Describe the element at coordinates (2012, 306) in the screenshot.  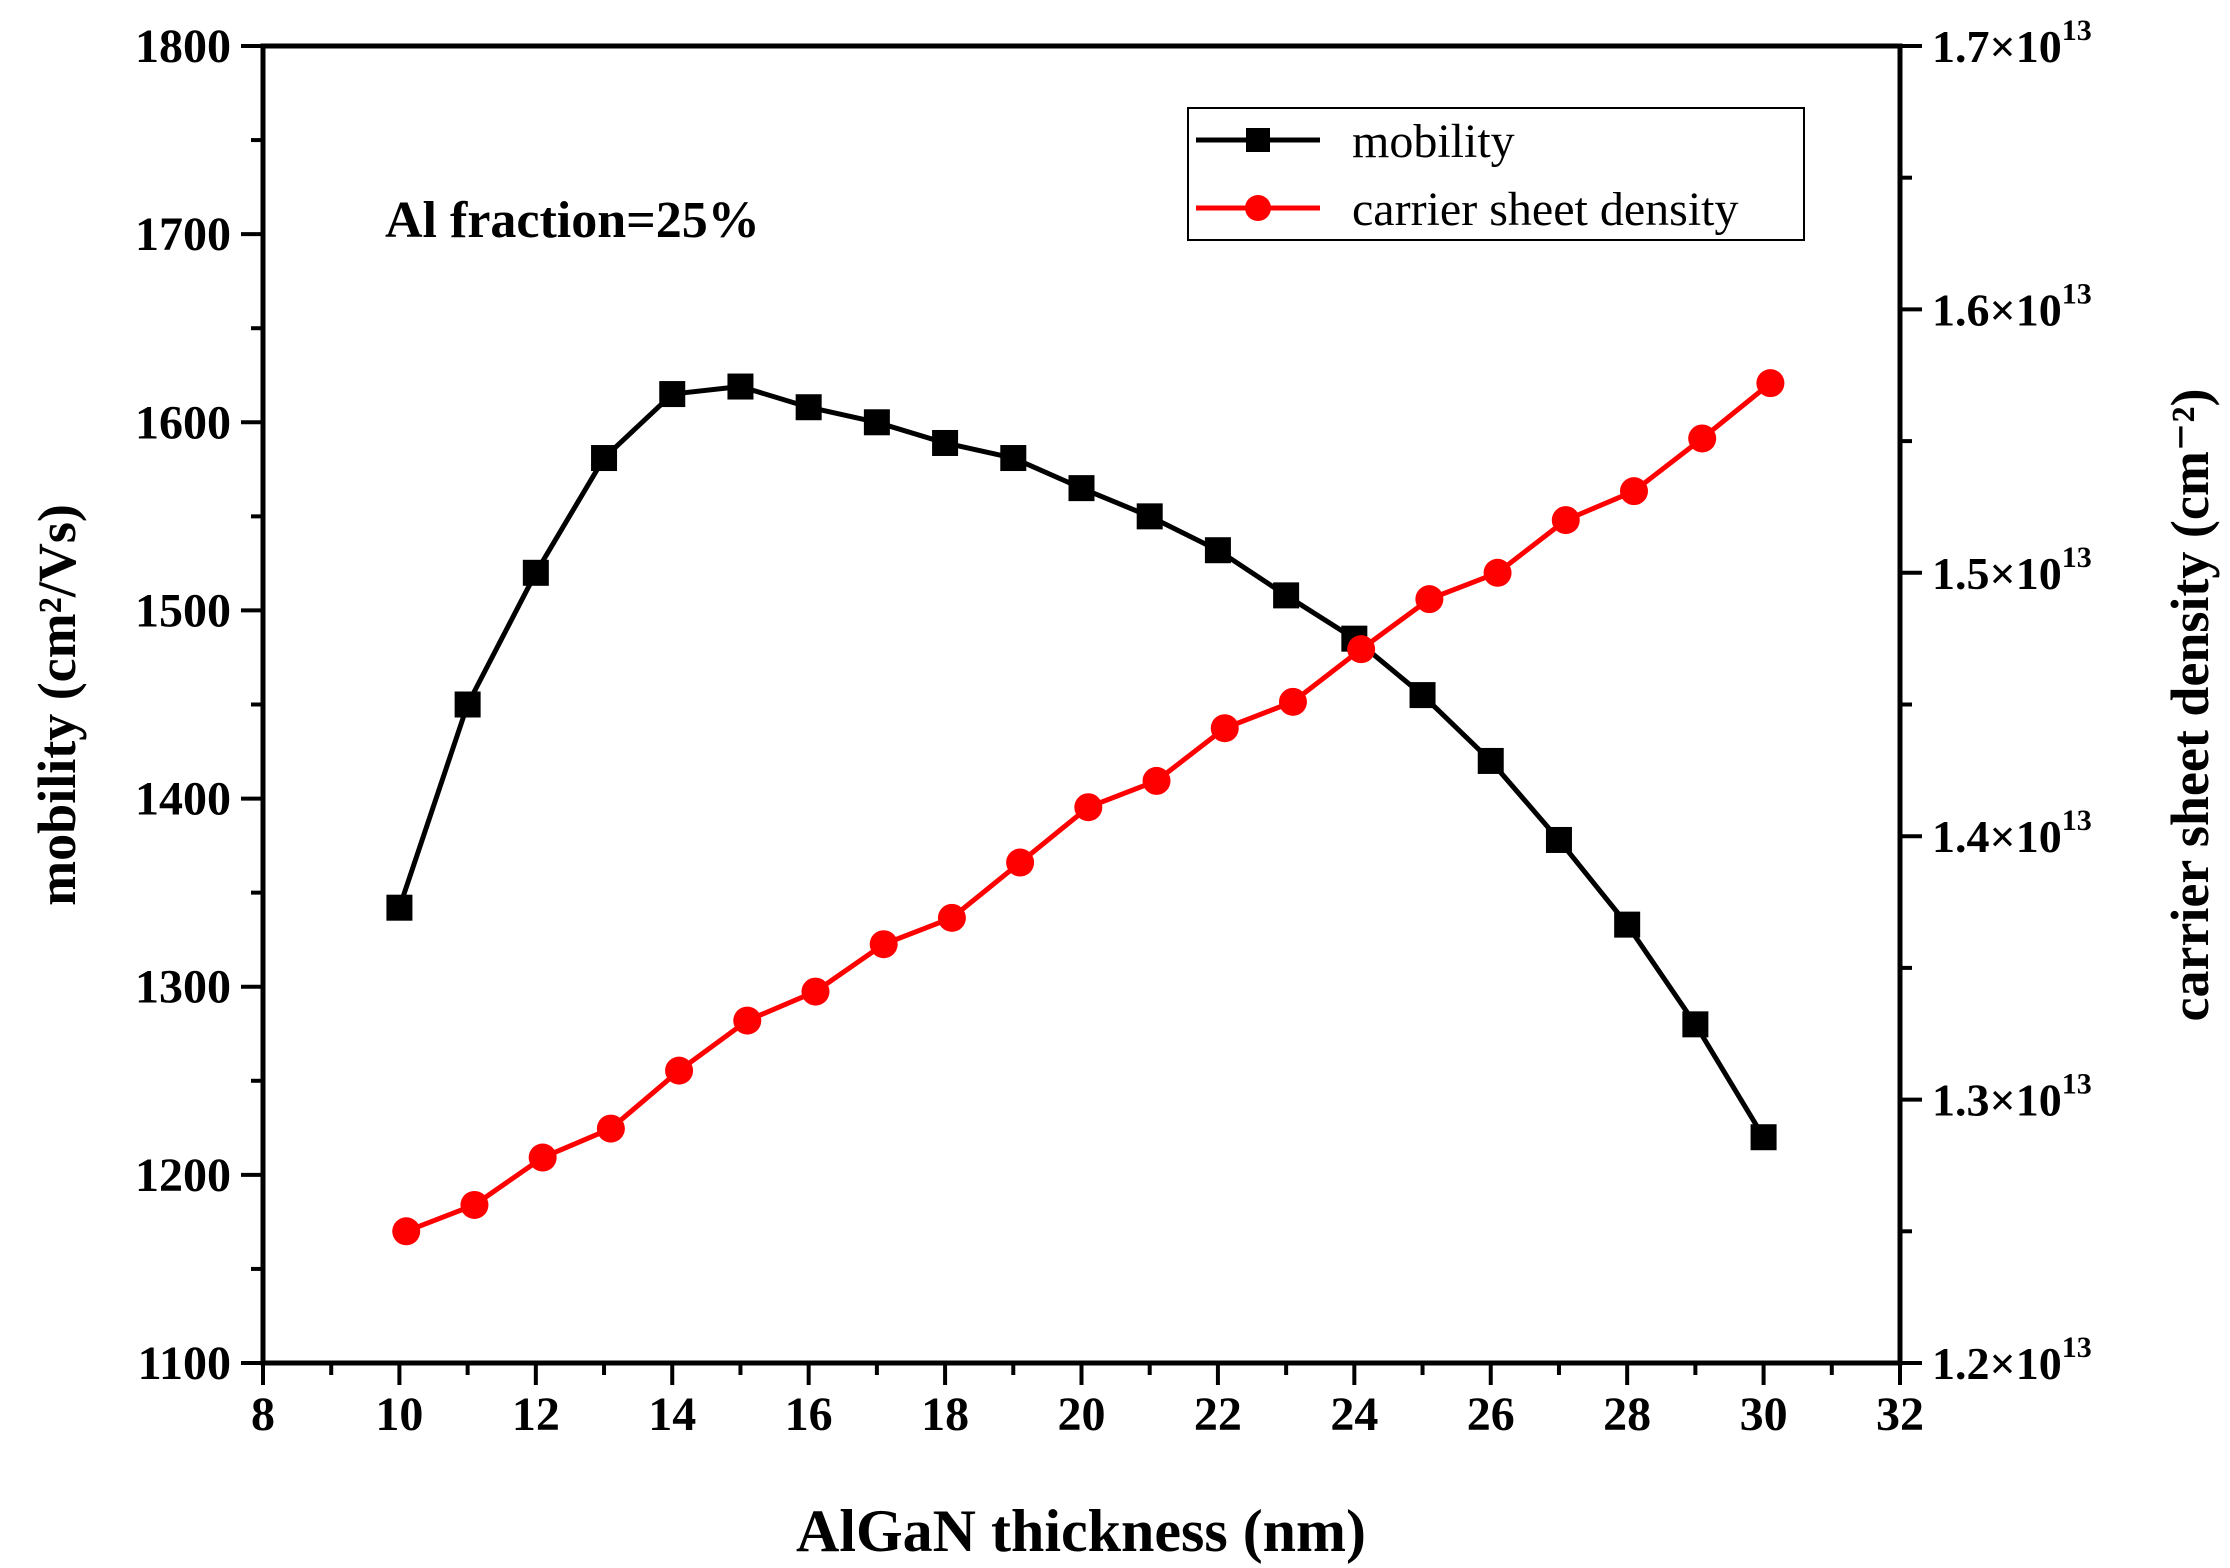
I see `y-right-tick-label: 1.6×10¹³` at that location.